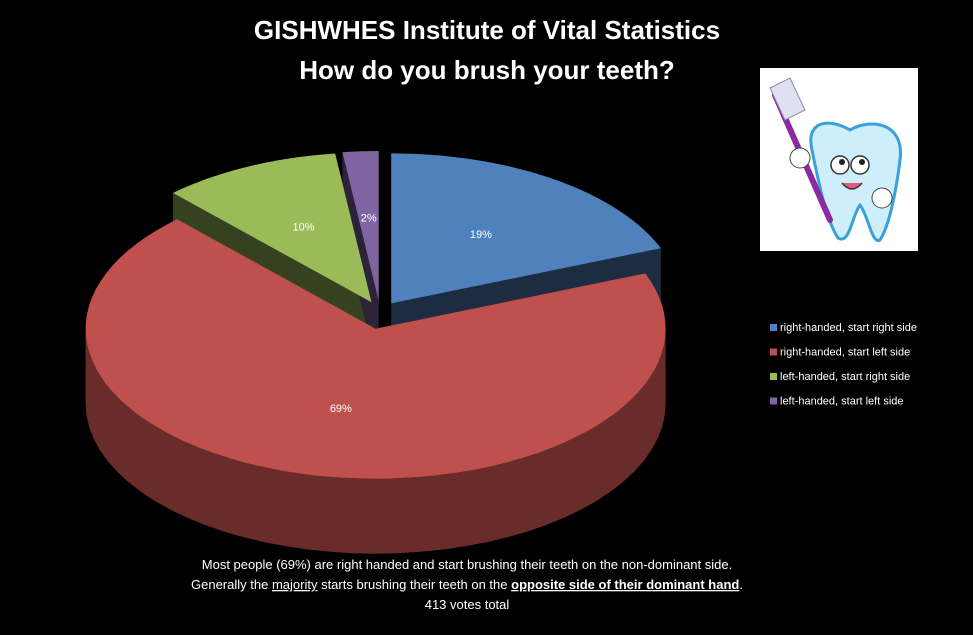 The image size is (973, 635). Describe the element at coordinates (295, 584) in the screenshot. I see `footnote-part: majority` at that location.